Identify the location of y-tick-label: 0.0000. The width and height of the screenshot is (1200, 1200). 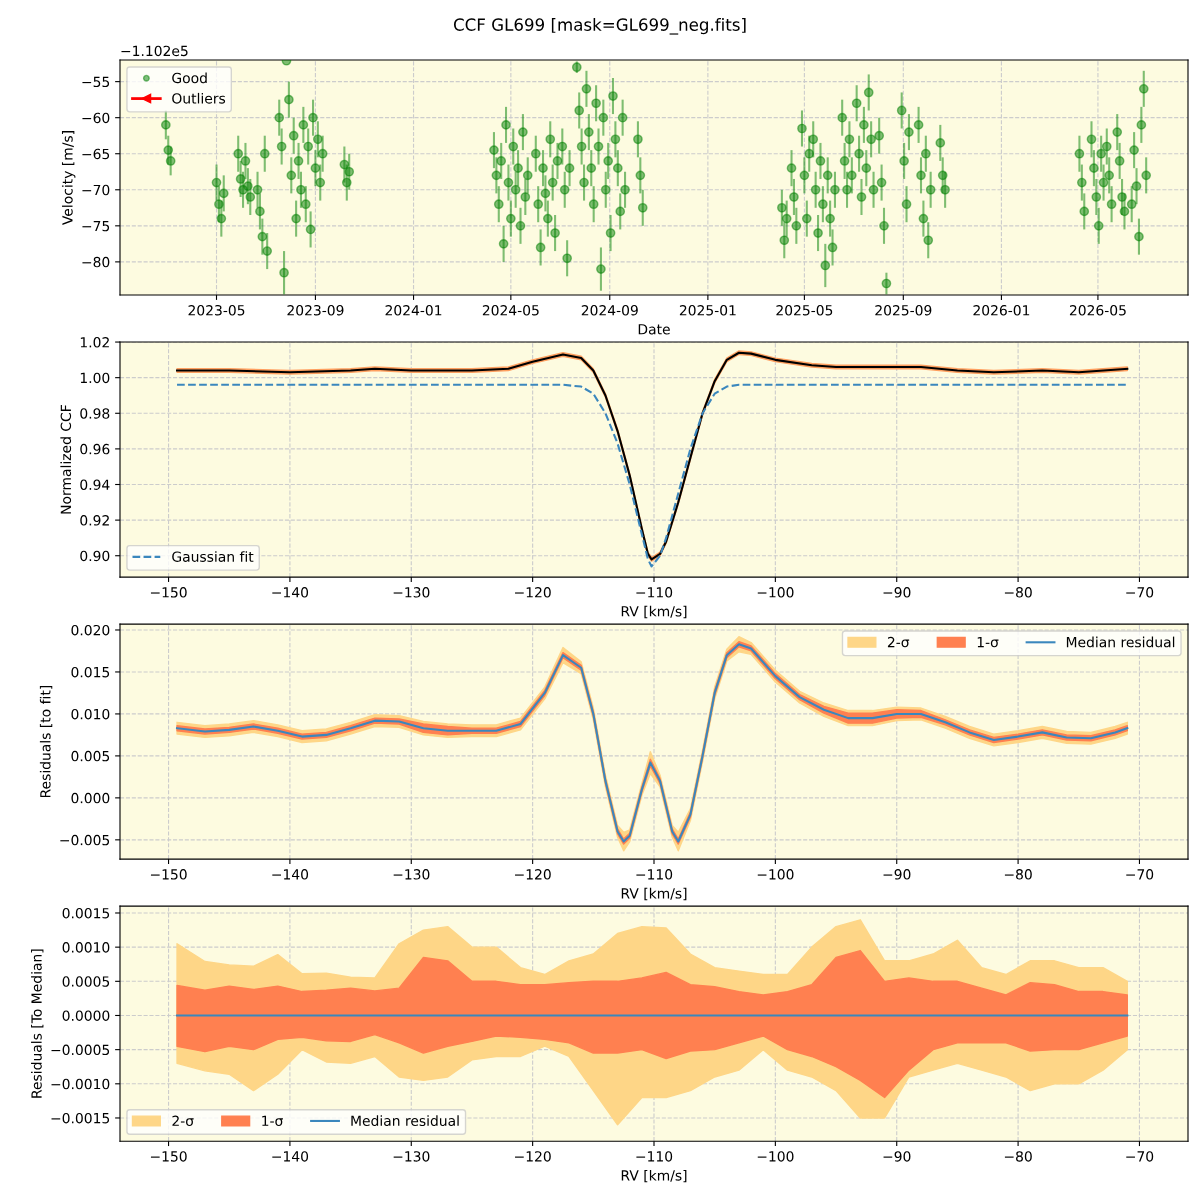
(86, 1015).